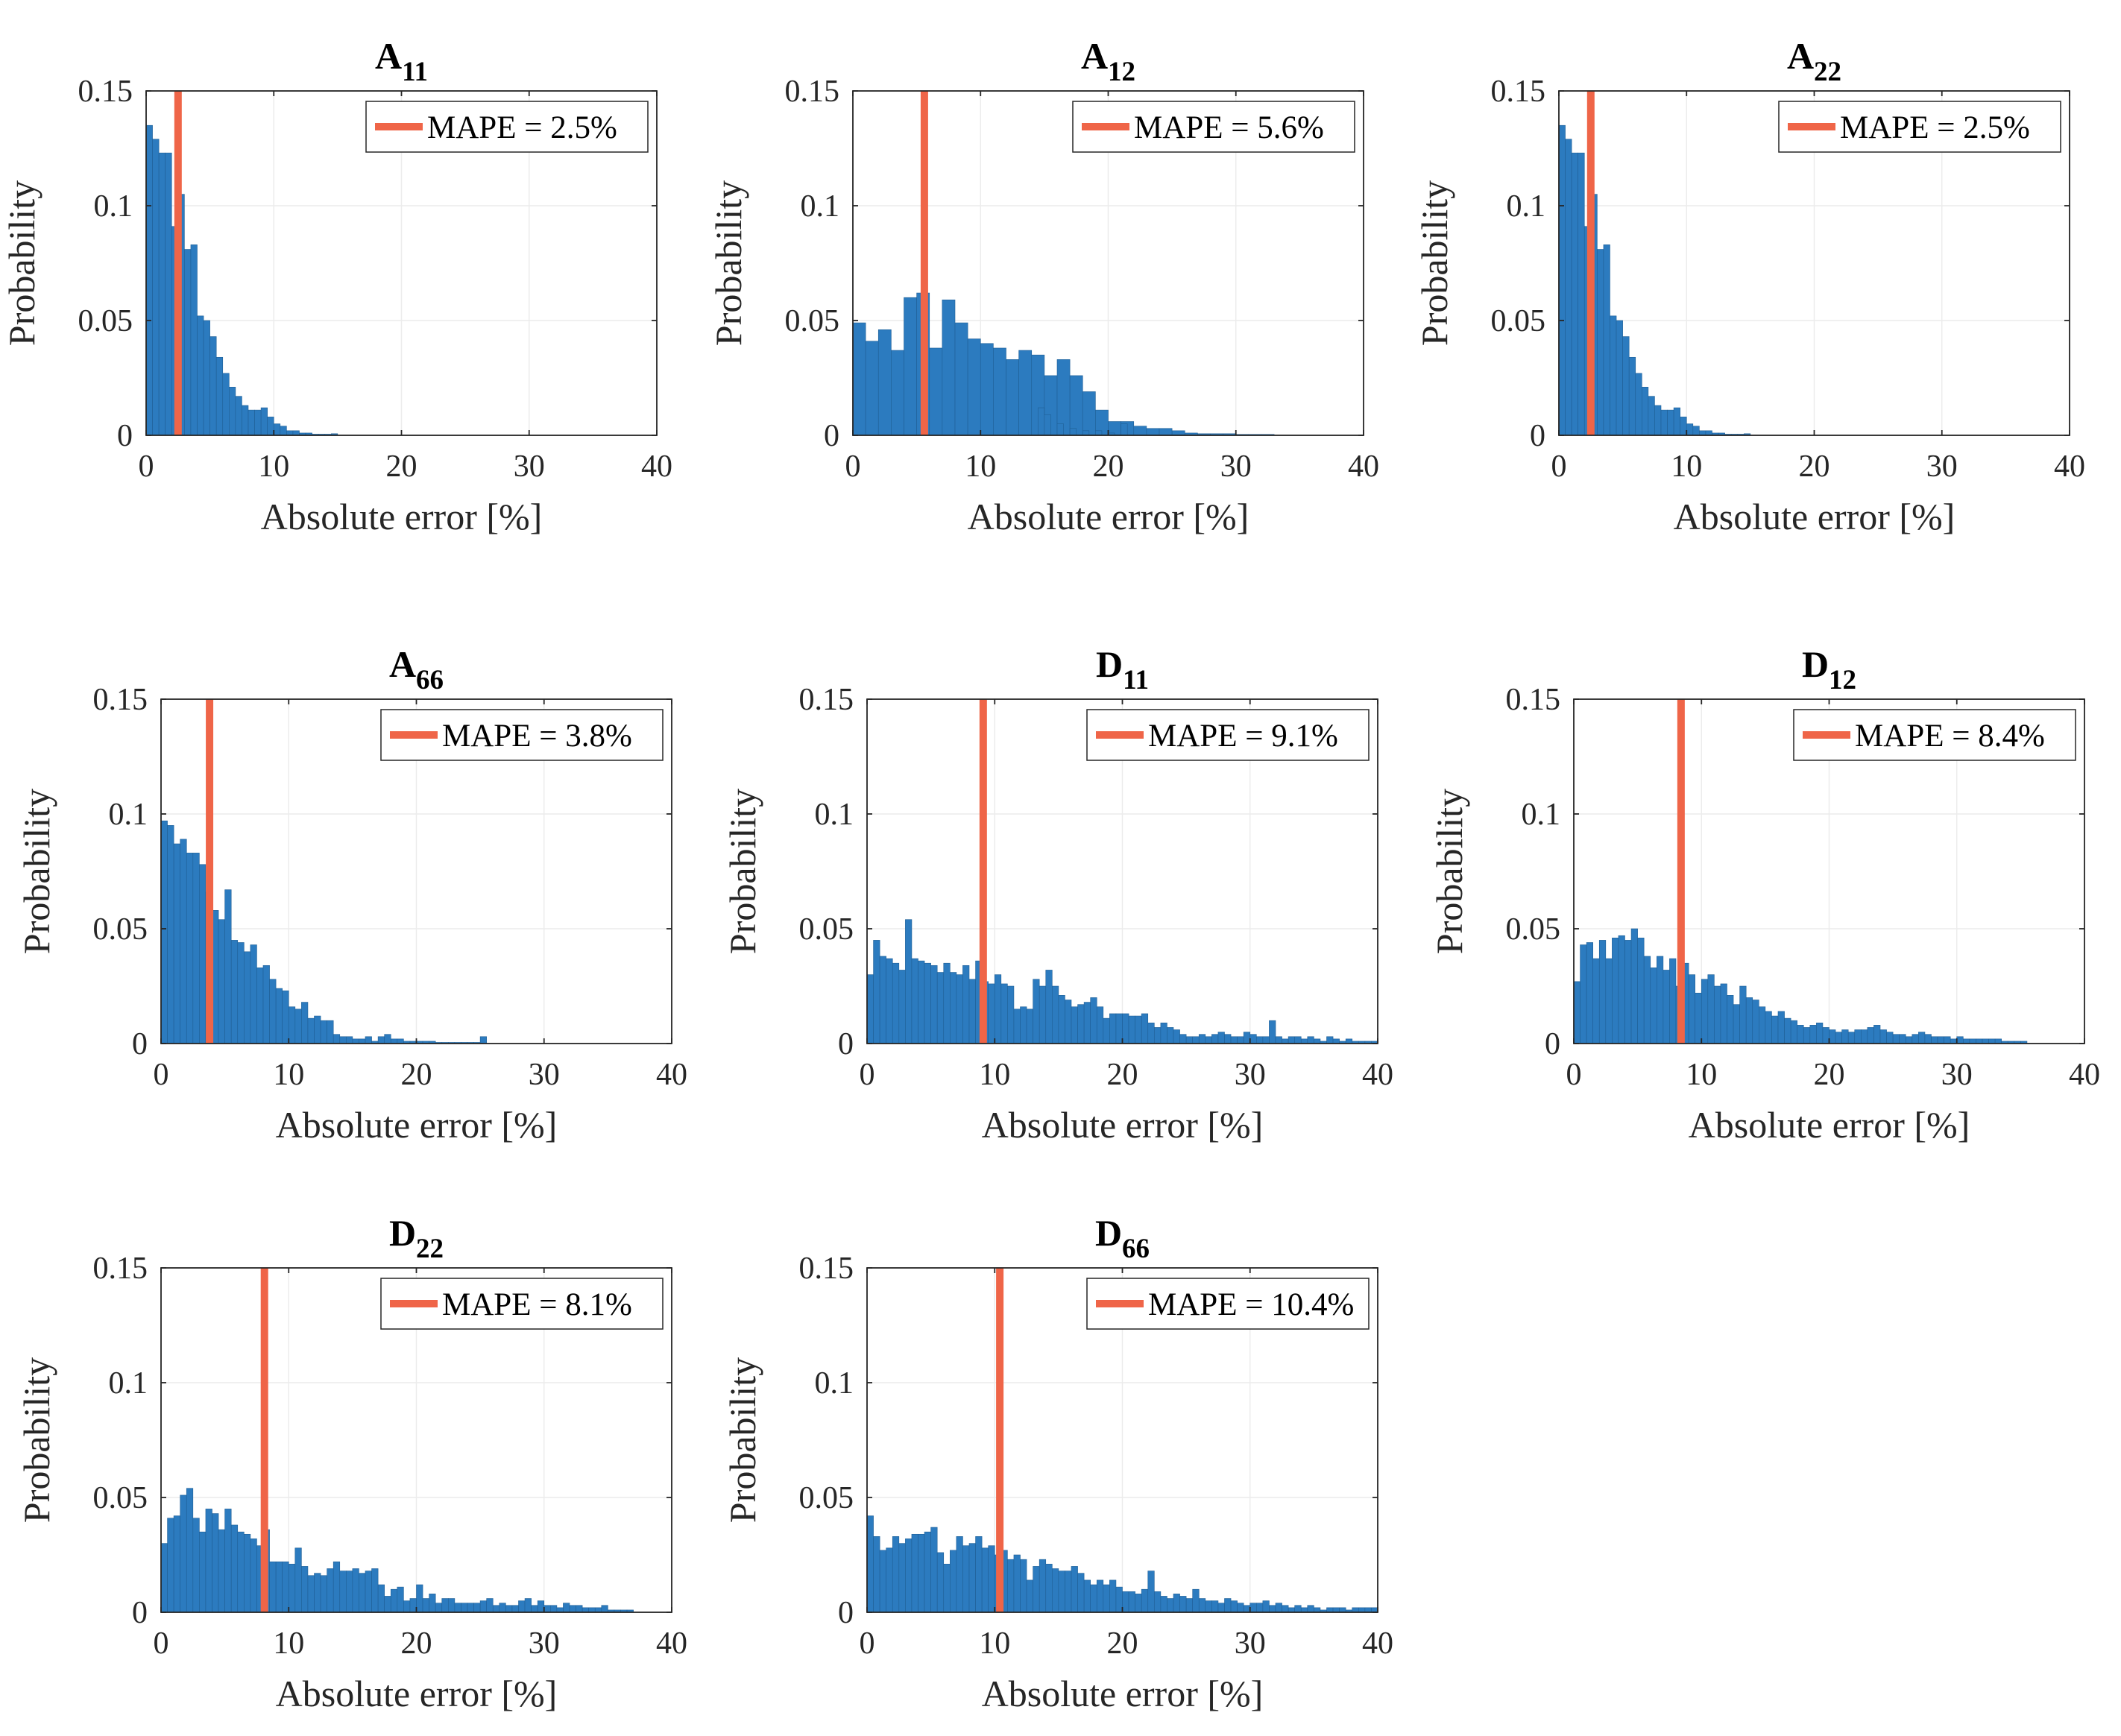 Image resolution: width=2121 pixels, height=1736 pixels. Describe the element at coordinates (1251, 1304) in the screenshot. I see `legend-label: MAPE = 10.4%` at that location.